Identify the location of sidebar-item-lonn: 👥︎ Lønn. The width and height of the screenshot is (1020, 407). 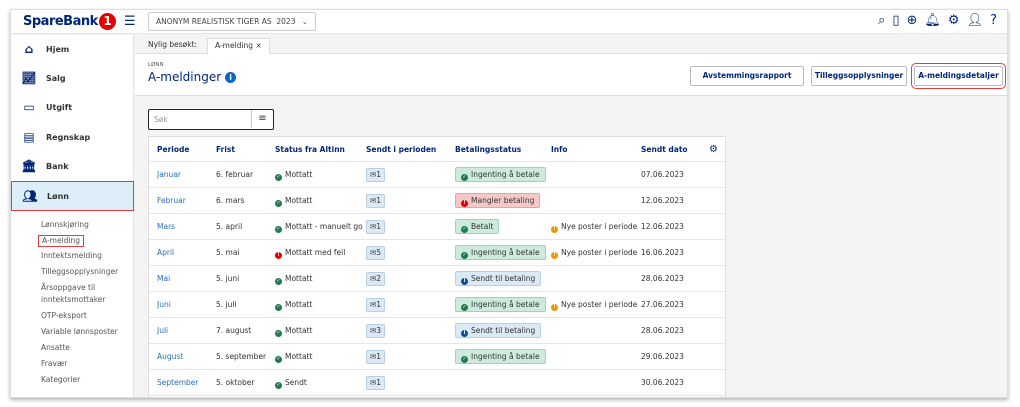
(72, 196).